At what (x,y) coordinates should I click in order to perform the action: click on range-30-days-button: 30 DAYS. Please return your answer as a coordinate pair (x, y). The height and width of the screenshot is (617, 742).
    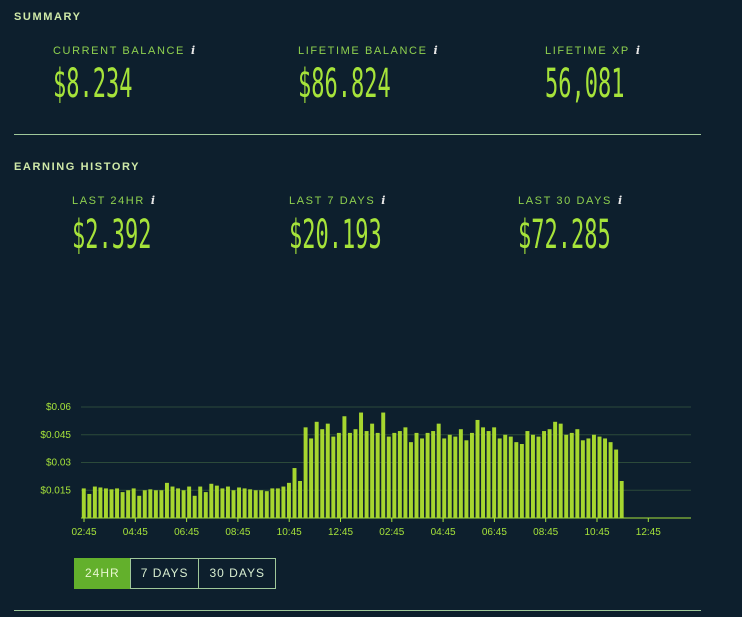
    Looking at the image, I should click on (237, 573).